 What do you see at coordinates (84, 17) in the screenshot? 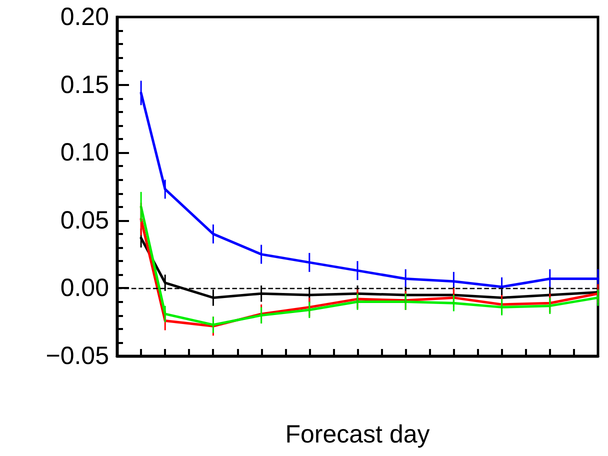
I see `y-tick-label: 0.20` at bounding box center [84, 17].